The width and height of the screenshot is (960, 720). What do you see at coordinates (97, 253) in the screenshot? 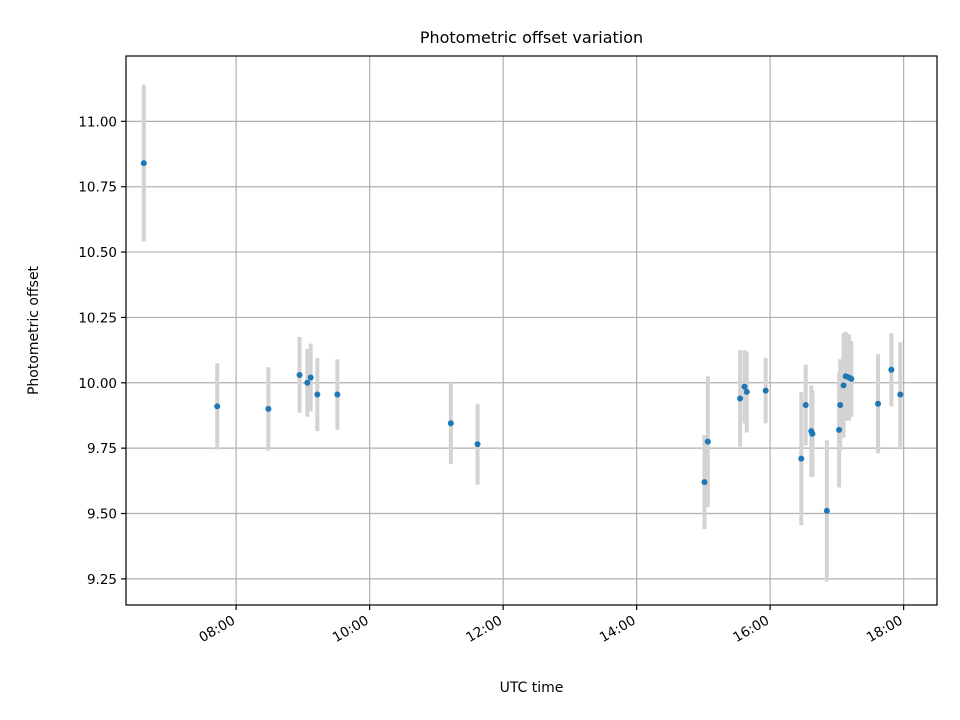
I see `y-tick-label: 10.50` at bounding box center [97, 253].